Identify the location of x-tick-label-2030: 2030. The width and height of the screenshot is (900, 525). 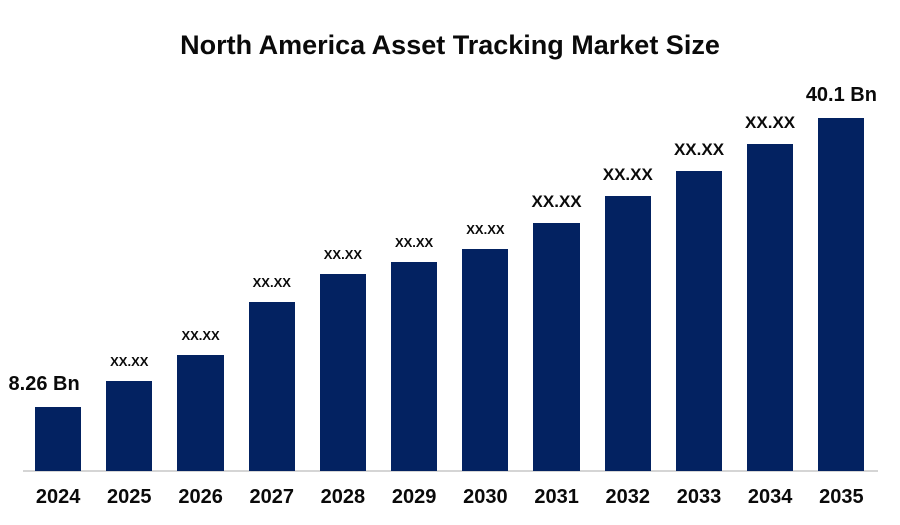
(485, 497).